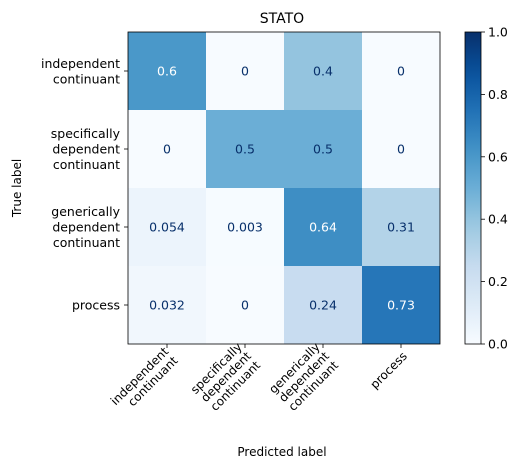  I want to click on cell-value-label: 0.31, so click(401, 227).